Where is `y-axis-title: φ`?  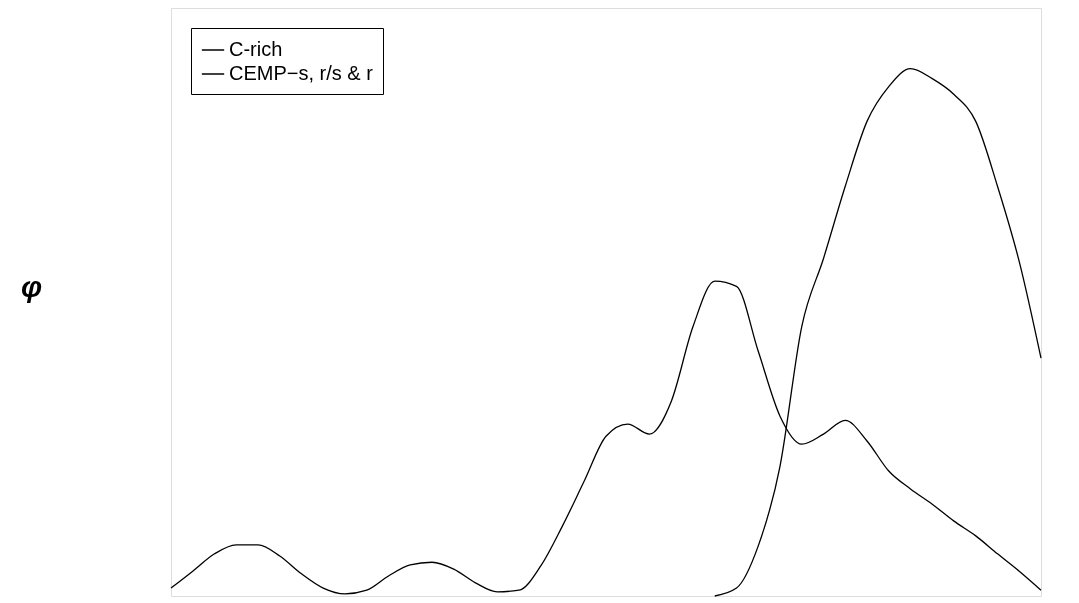
y-axis-title: φ is located at coordinates (31, 286).